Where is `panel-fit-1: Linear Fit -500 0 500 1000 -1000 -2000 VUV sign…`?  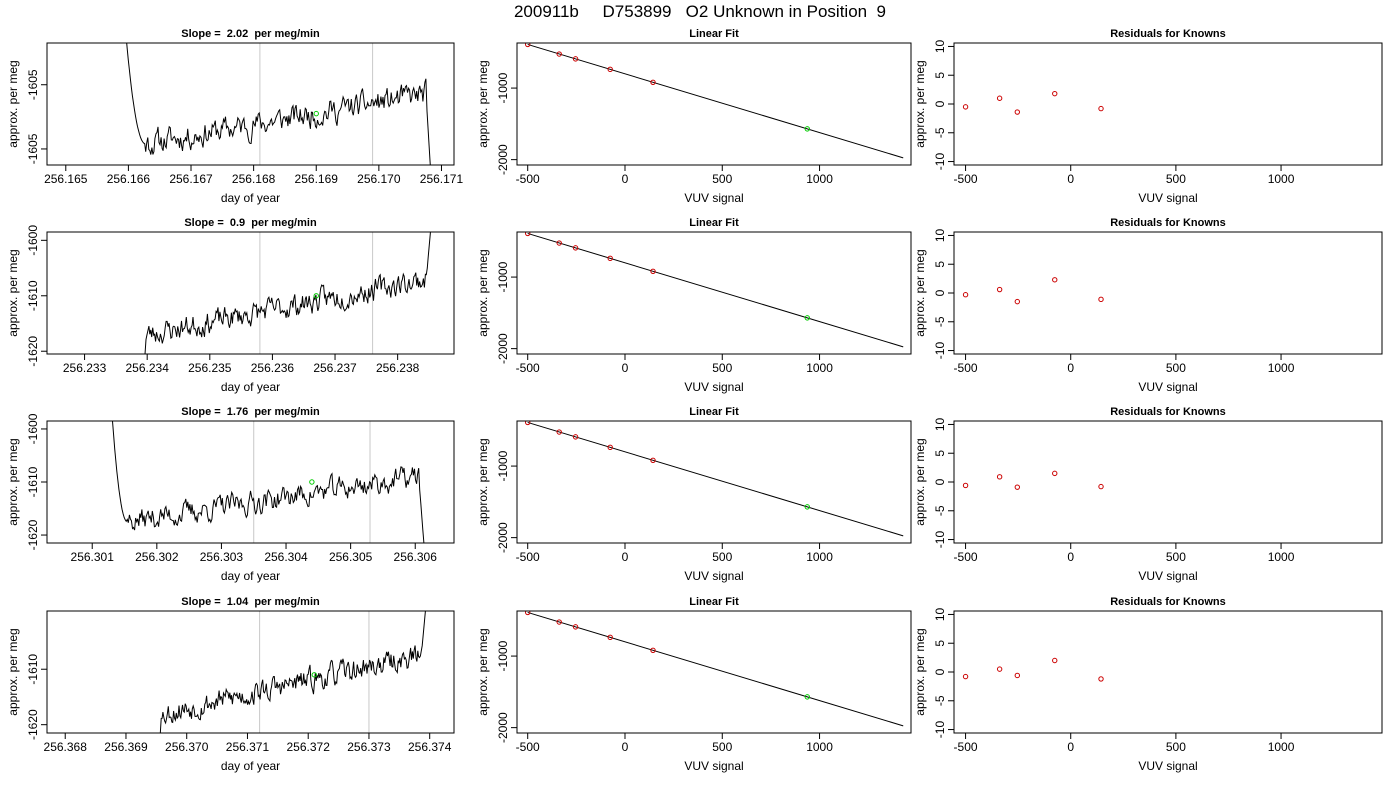
panel-fit-1: Linear Fit -500 0 500 1000 -1000 -2000 VUV sign… is located at coordinates (694, 116).